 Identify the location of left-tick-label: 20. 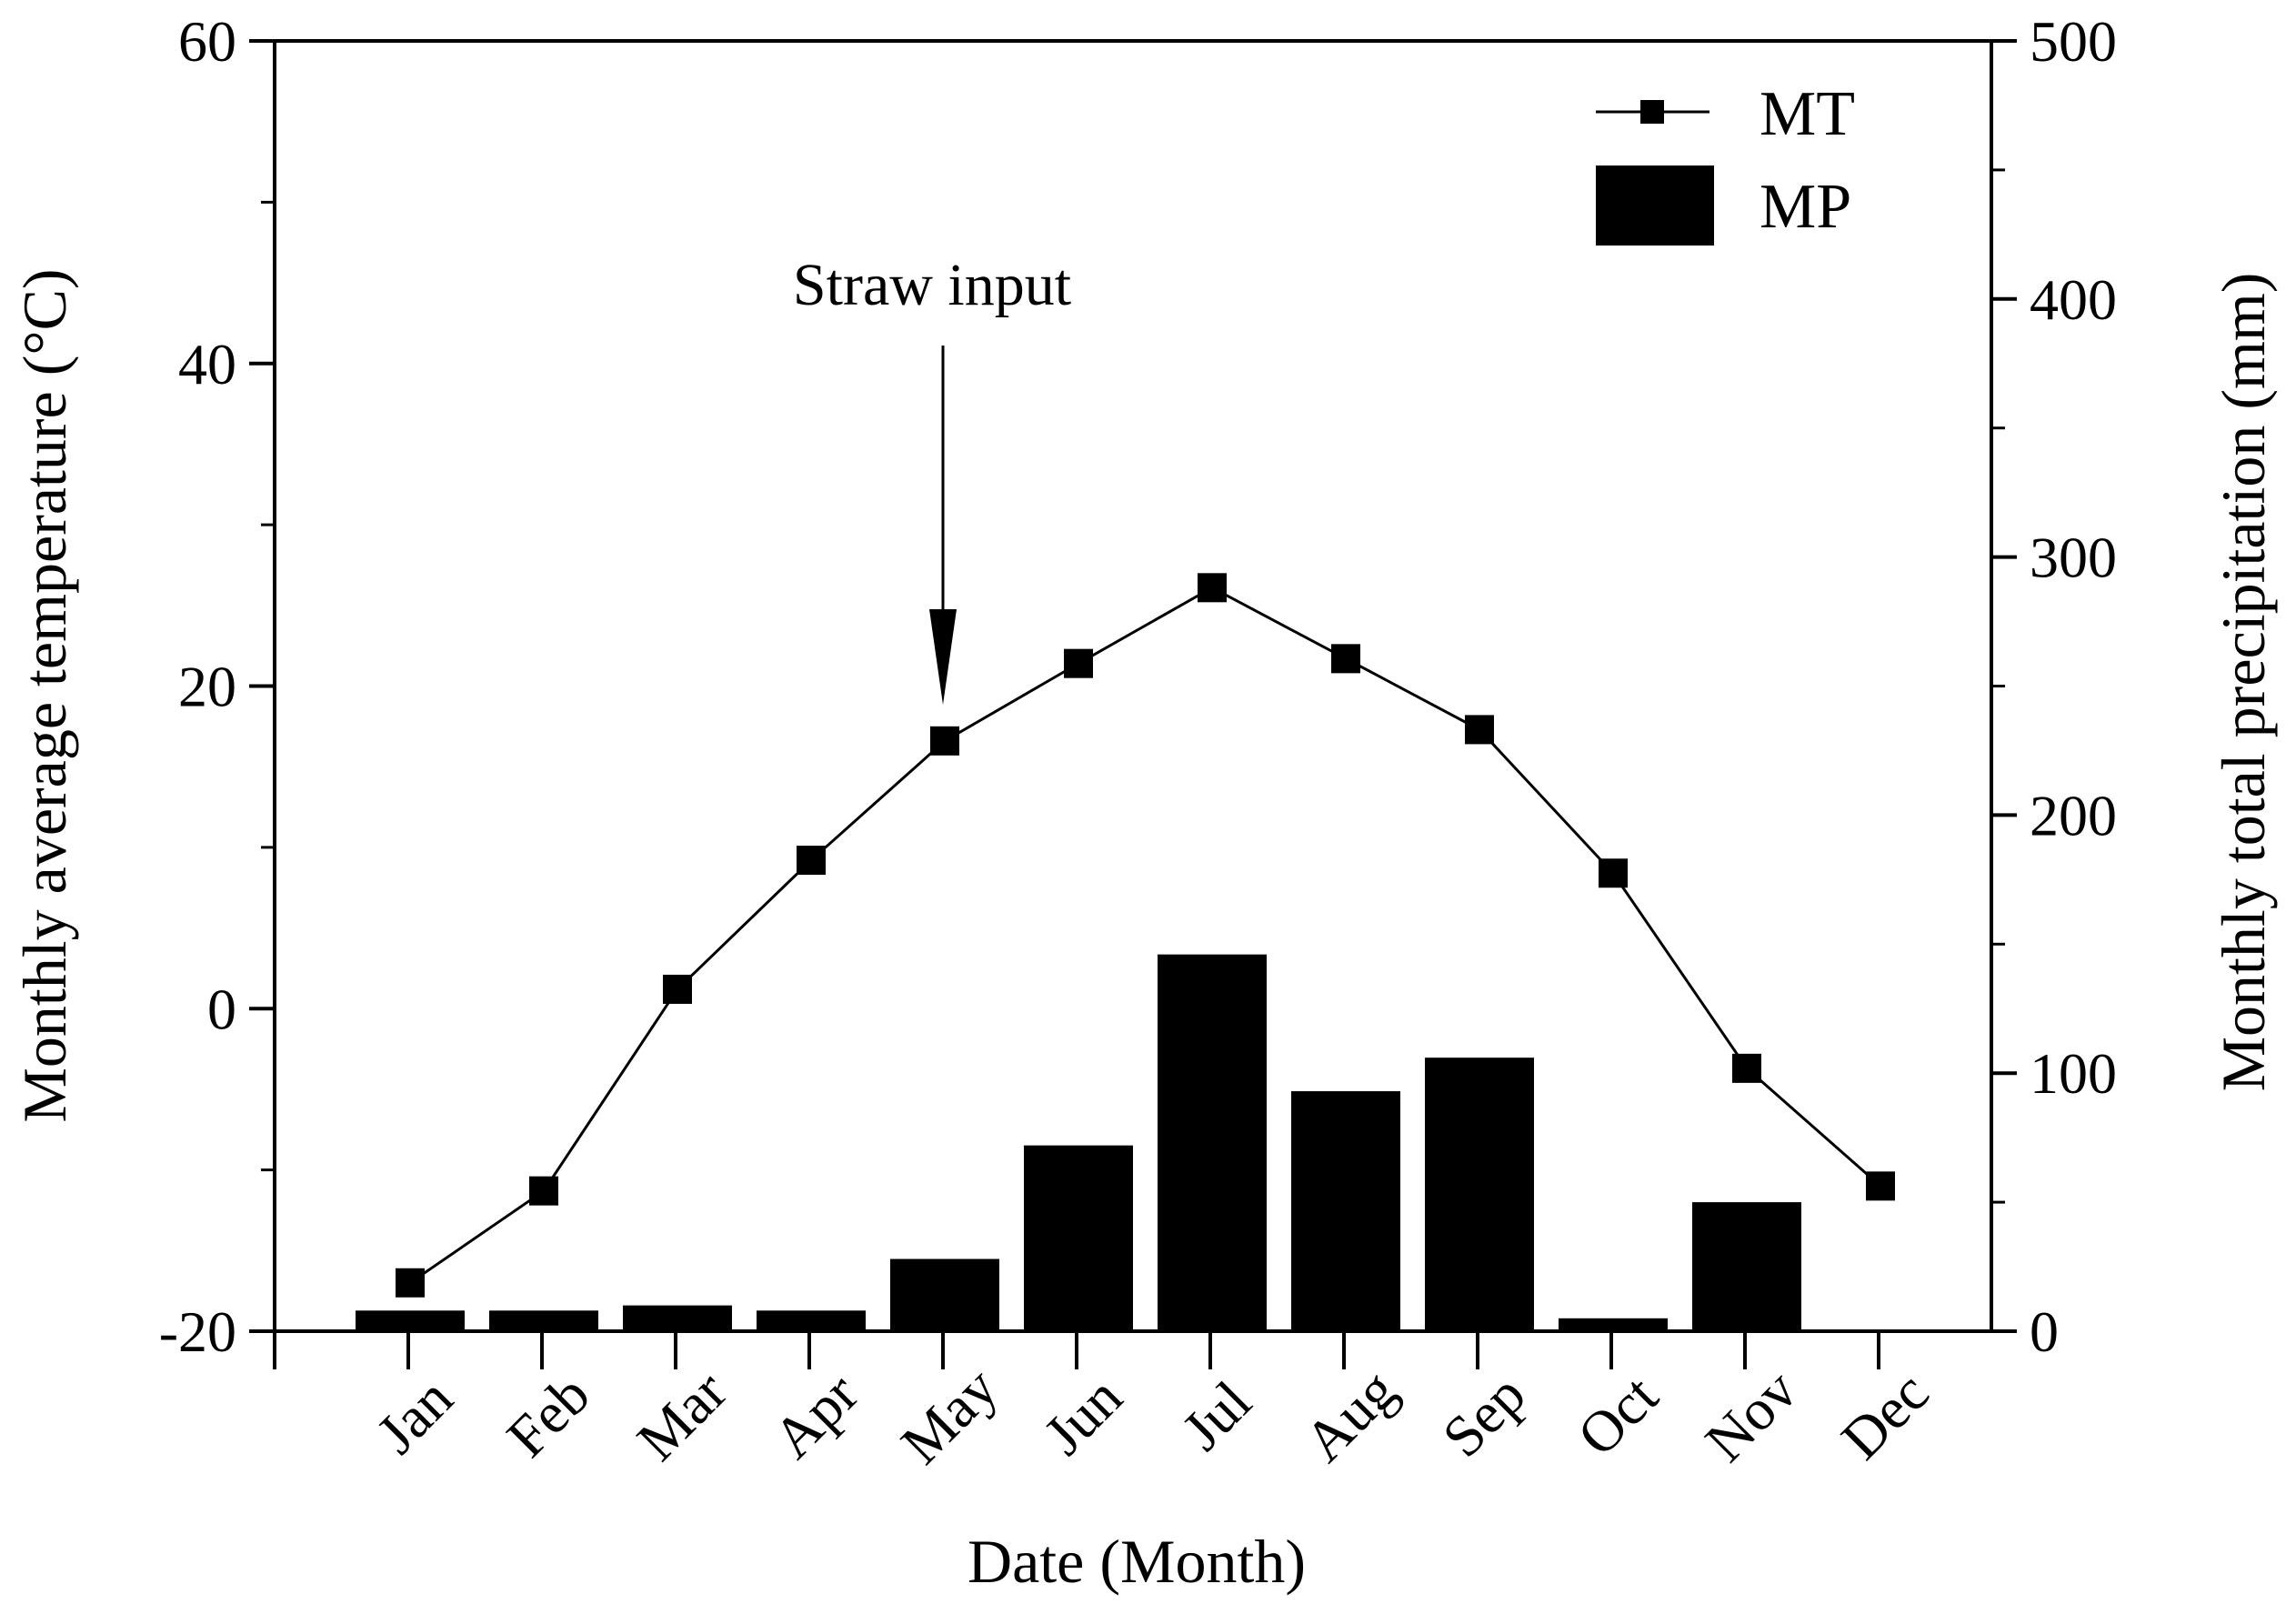
(207, 687).